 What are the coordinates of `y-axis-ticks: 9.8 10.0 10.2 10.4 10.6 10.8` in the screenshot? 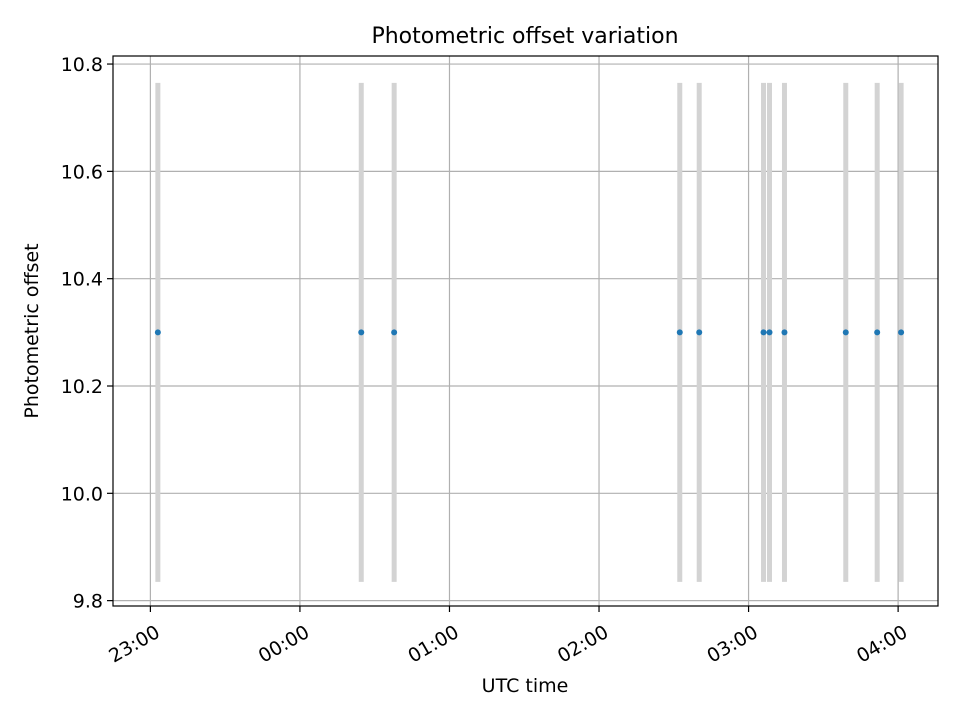 It's located at (87, 333).